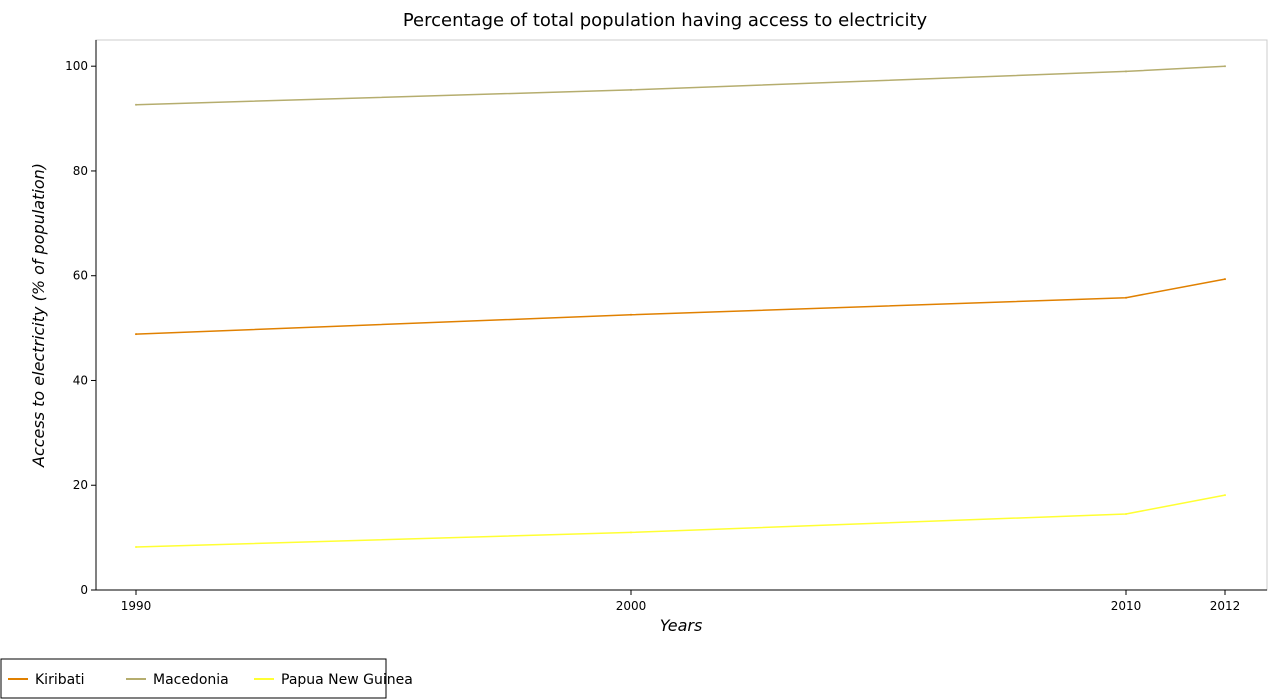 This screenshot has height=700, width=1282. Describe the element at coordinates (80, 276) in the screenshot. I see `y-tick-label: 60` at that location.